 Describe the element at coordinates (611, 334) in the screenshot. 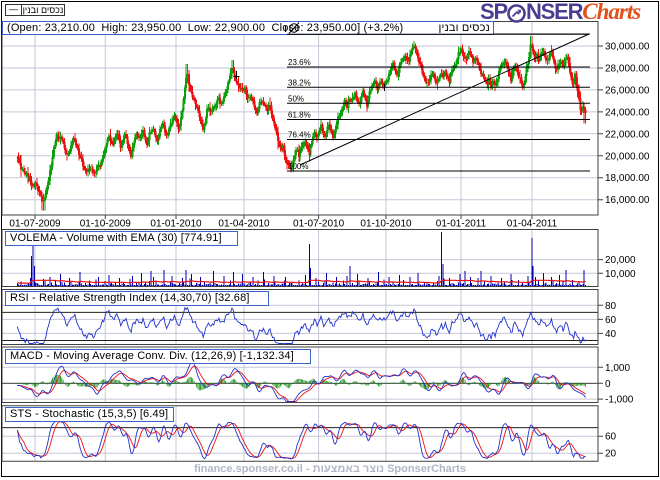

I see `svg-text: 40` at that location.